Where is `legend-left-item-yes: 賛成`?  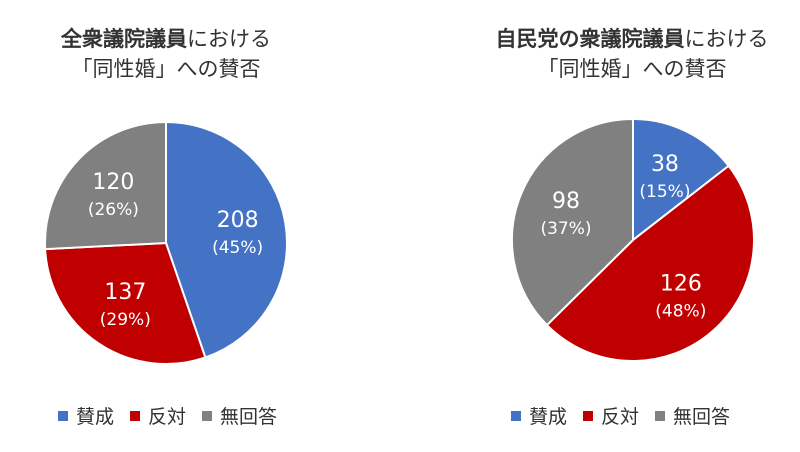
legend-left-item-yes: 賛成 is located at coordinates (86, 415).